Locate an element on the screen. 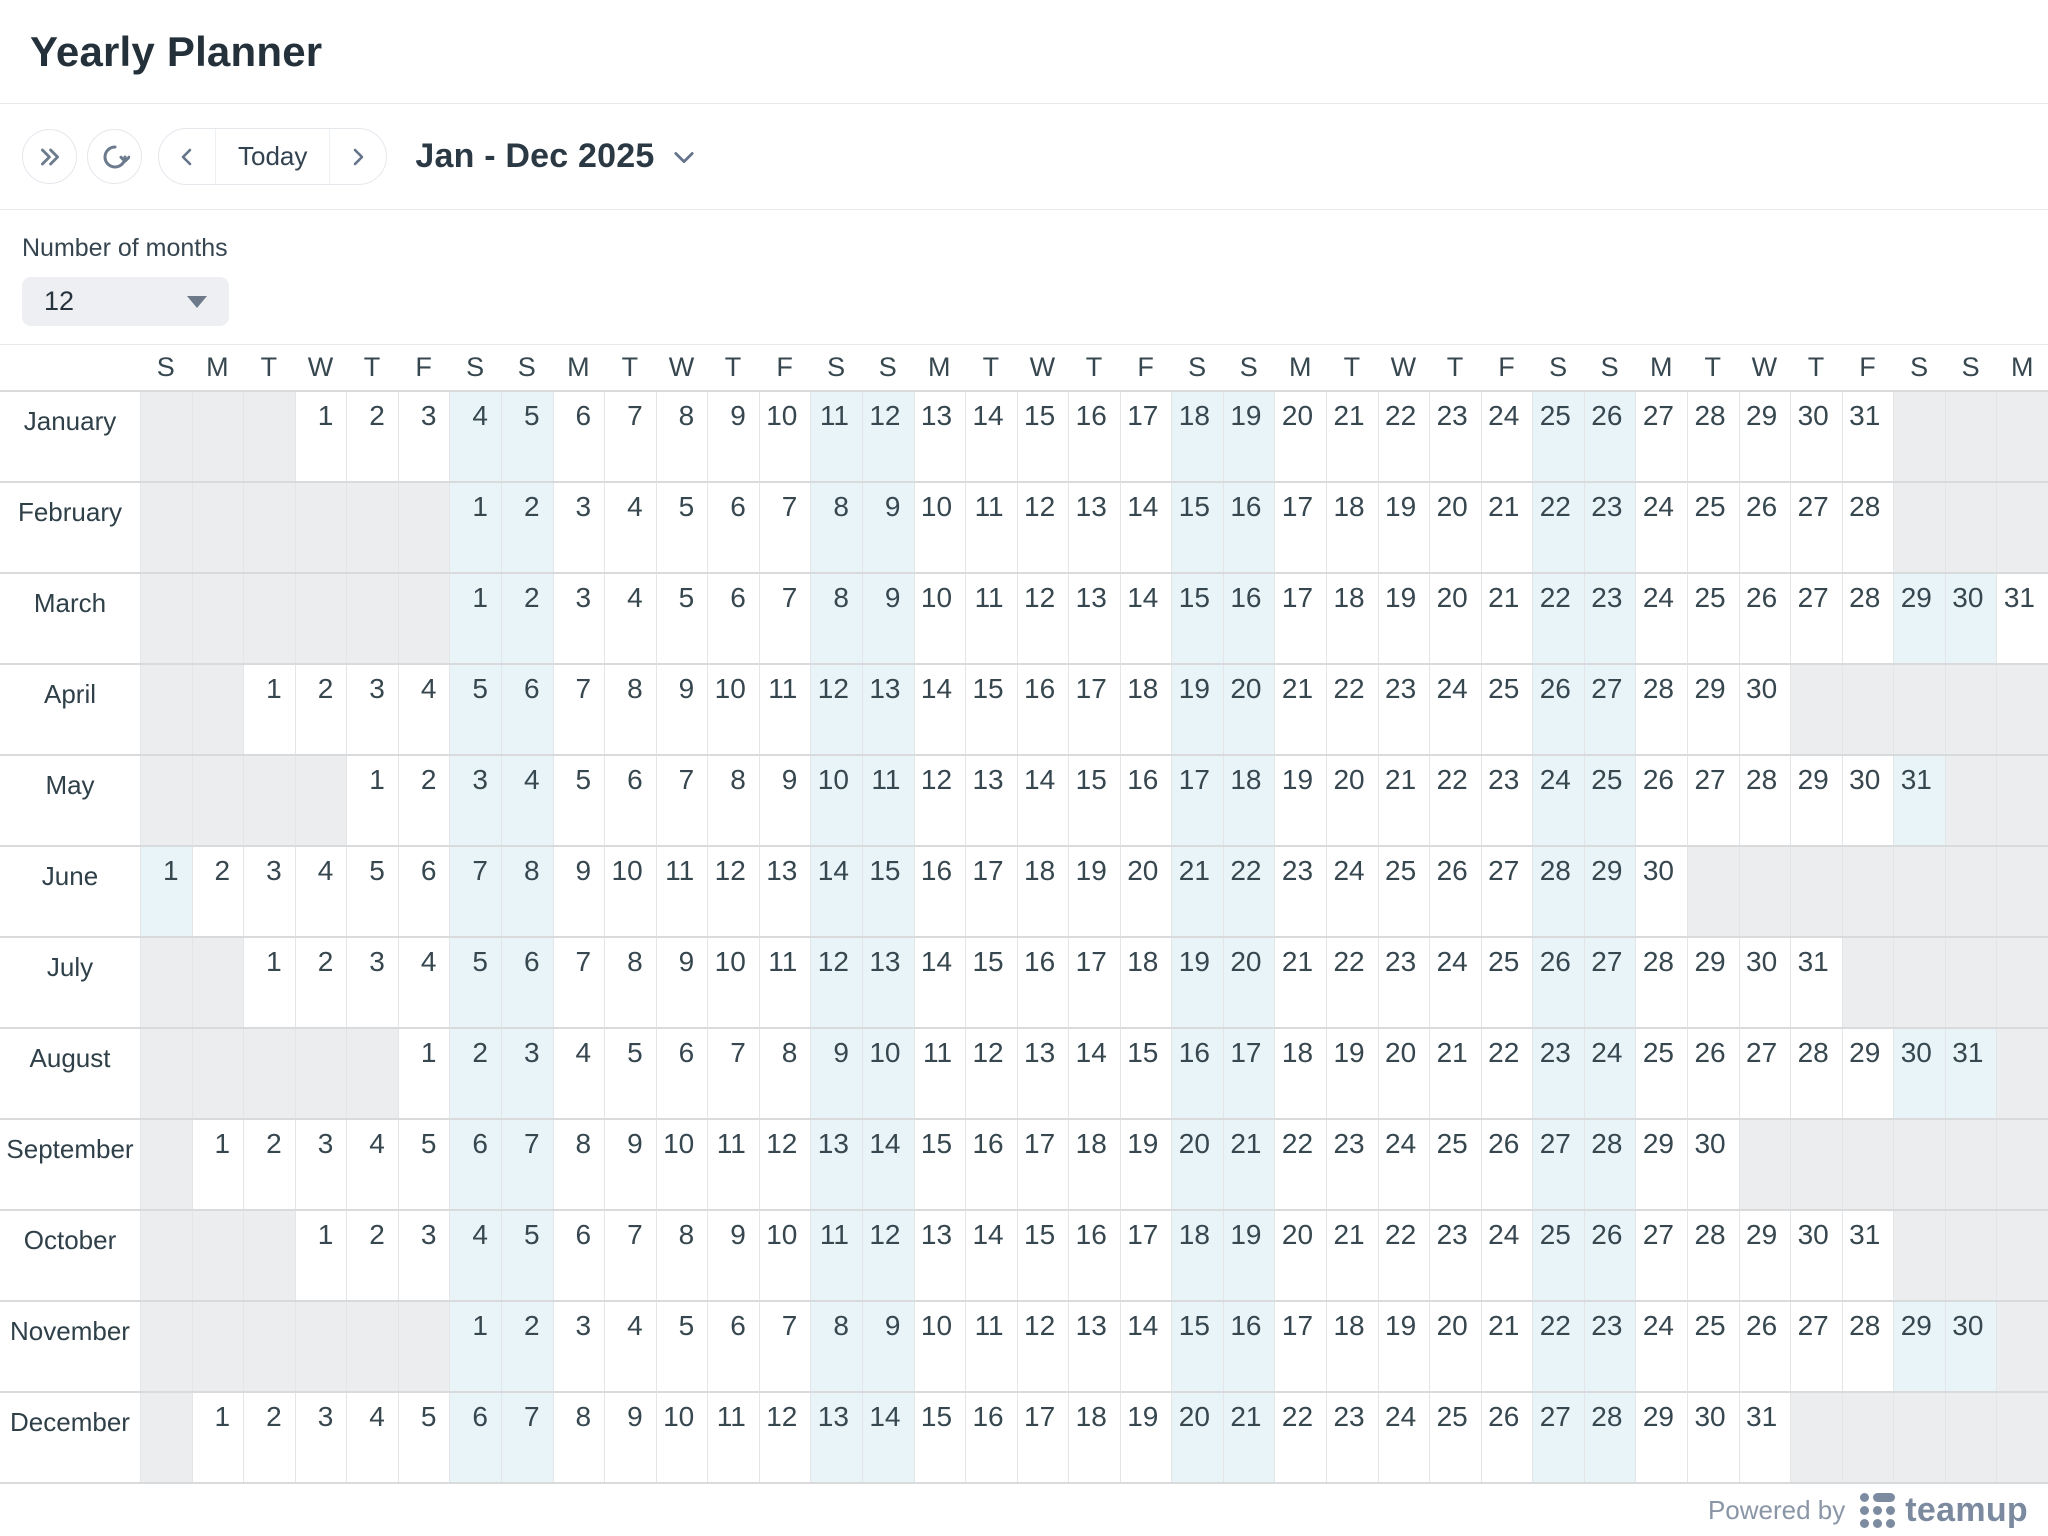 The height and width of the screenshot is (1536, 2048). day-cell: 31 is located at coordinates (1970, 1073).